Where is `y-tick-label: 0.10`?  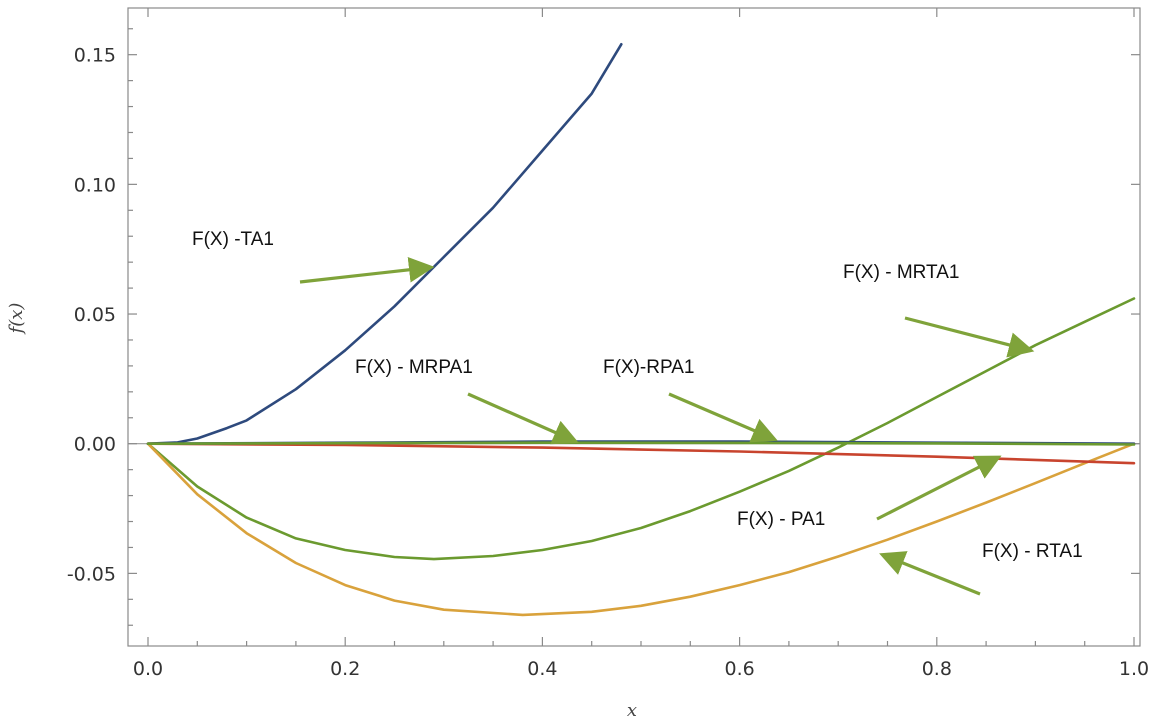 y-tick-label: 0.10 is located at coordinates (95, 185).